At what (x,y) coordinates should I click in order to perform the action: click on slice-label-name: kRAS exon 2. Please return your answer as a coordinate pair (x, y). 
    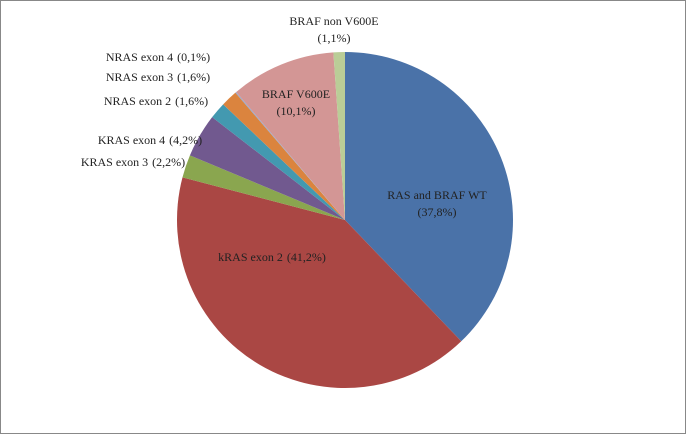
    Looking at the image, I should click on (250, 257).